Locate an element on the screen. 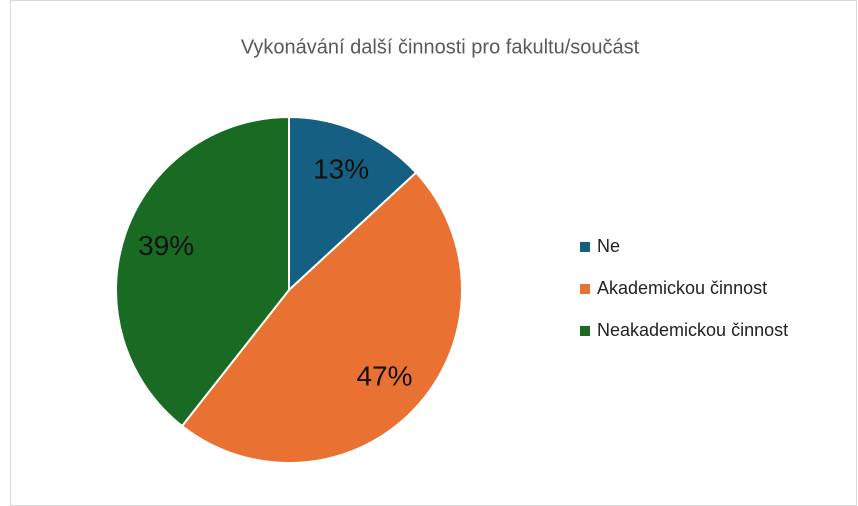 This screenshot has width=858, height=506. data-label: 13% is located at coordinates (341, 168).